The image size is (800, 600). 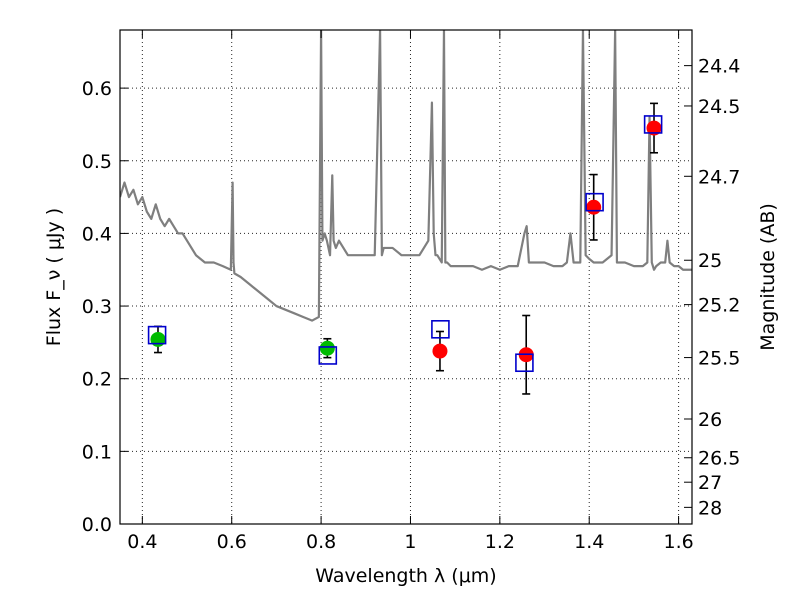 I want to click on magnitude-tick-label: 25.5, so click(x=719, y=359).